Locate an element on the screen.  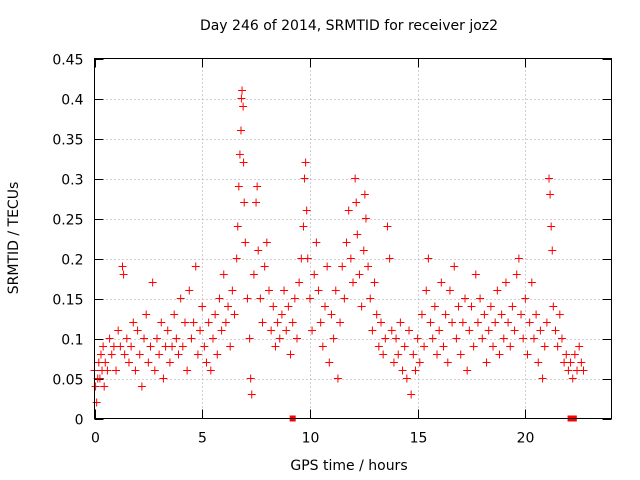
y-tick-label: 0.45 is located at coordinates (67, 61).